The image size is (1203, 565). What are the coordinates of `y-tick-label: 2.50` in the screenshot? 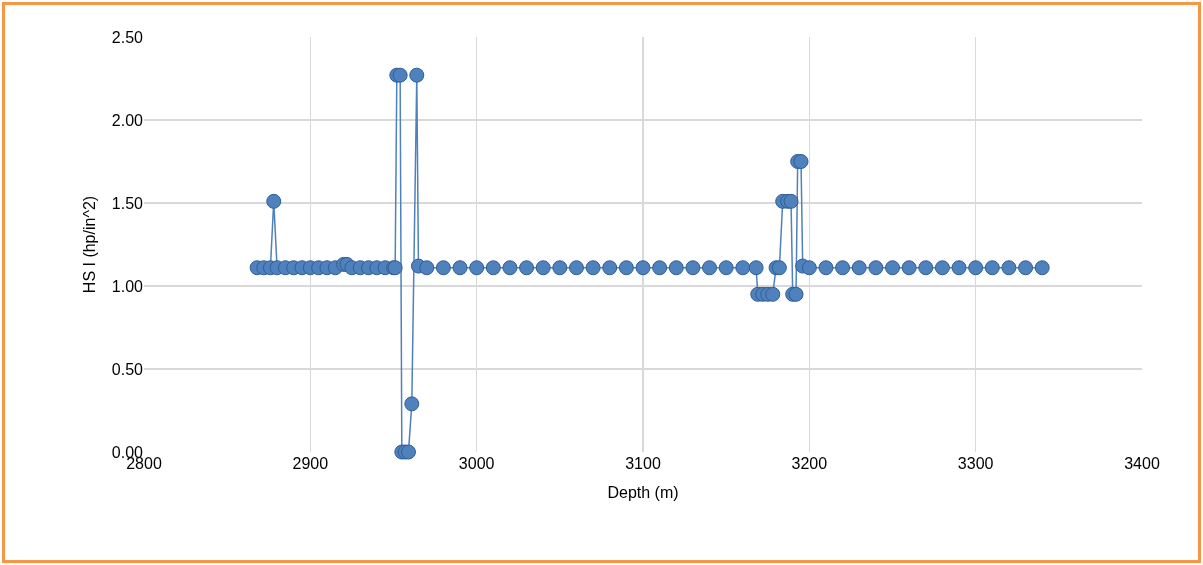 It's located at (127, 37).